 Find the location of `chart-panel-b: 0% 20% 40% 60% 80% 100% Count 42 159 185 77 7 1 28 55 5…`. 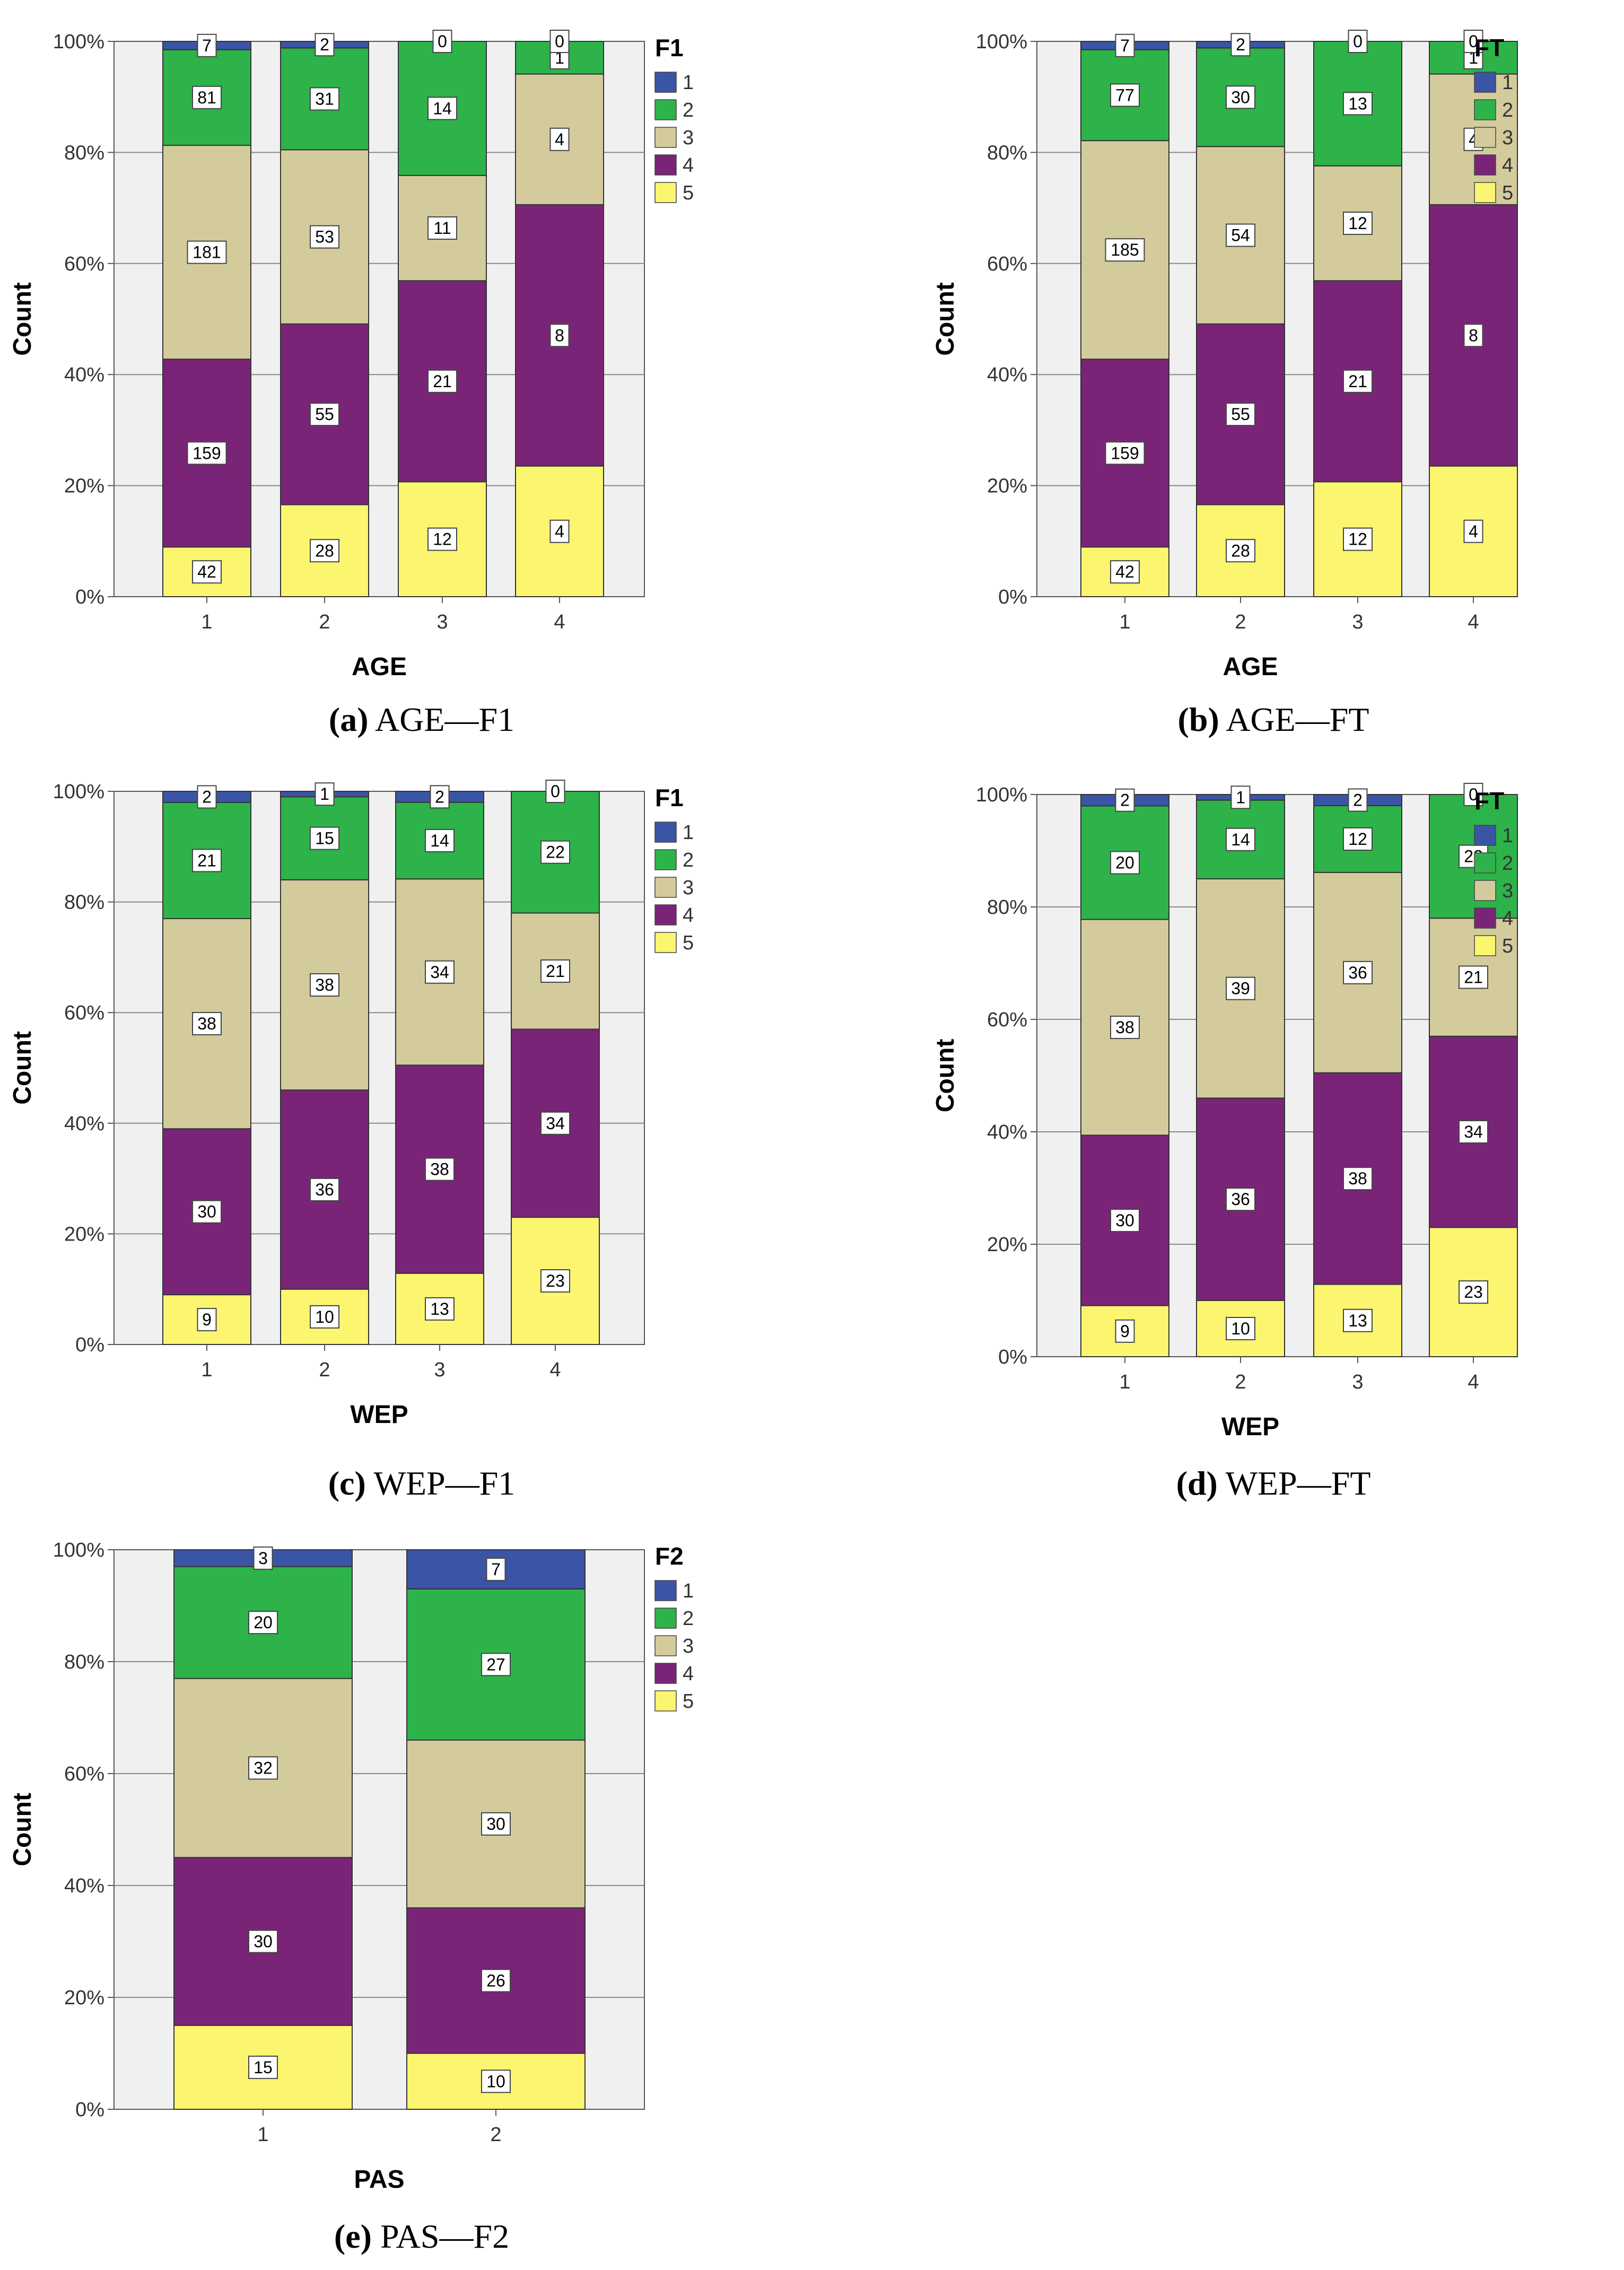

chart-panel-b: 0% 20% 40% 60% 80% 100% Count 42 159 185 77 7 1 28 55 5… is located at coordinates (1273, 345).